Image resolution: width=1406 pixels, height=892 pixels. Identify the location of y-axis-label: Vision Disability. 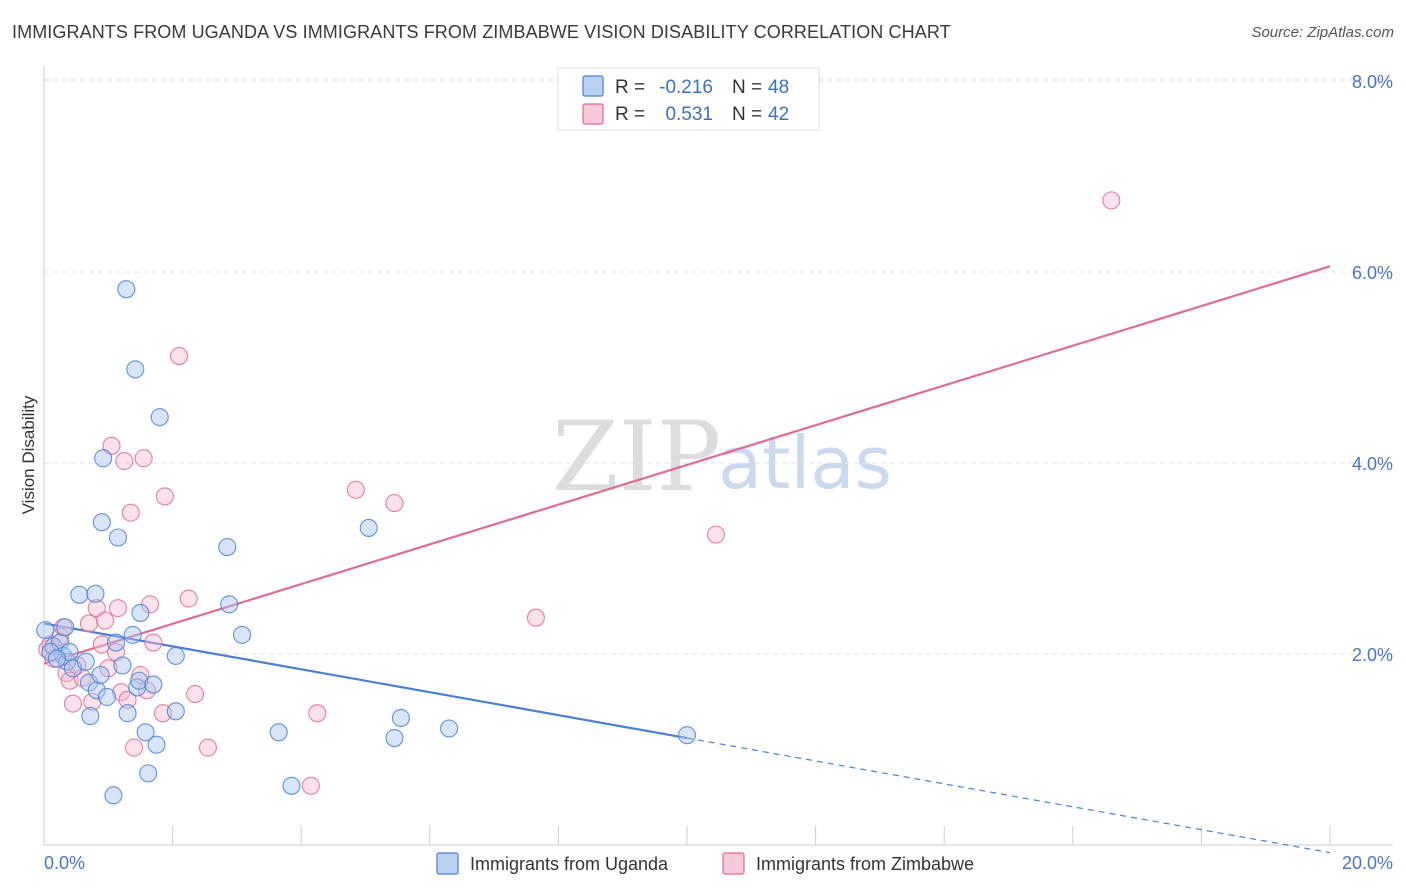
(28, 454).